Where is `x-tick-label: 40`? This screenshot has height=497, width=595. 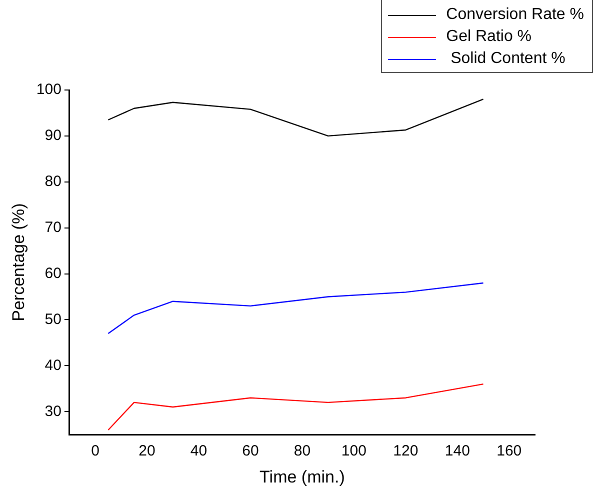
x-tick-label: 40 is located at coordinates (199, 451).